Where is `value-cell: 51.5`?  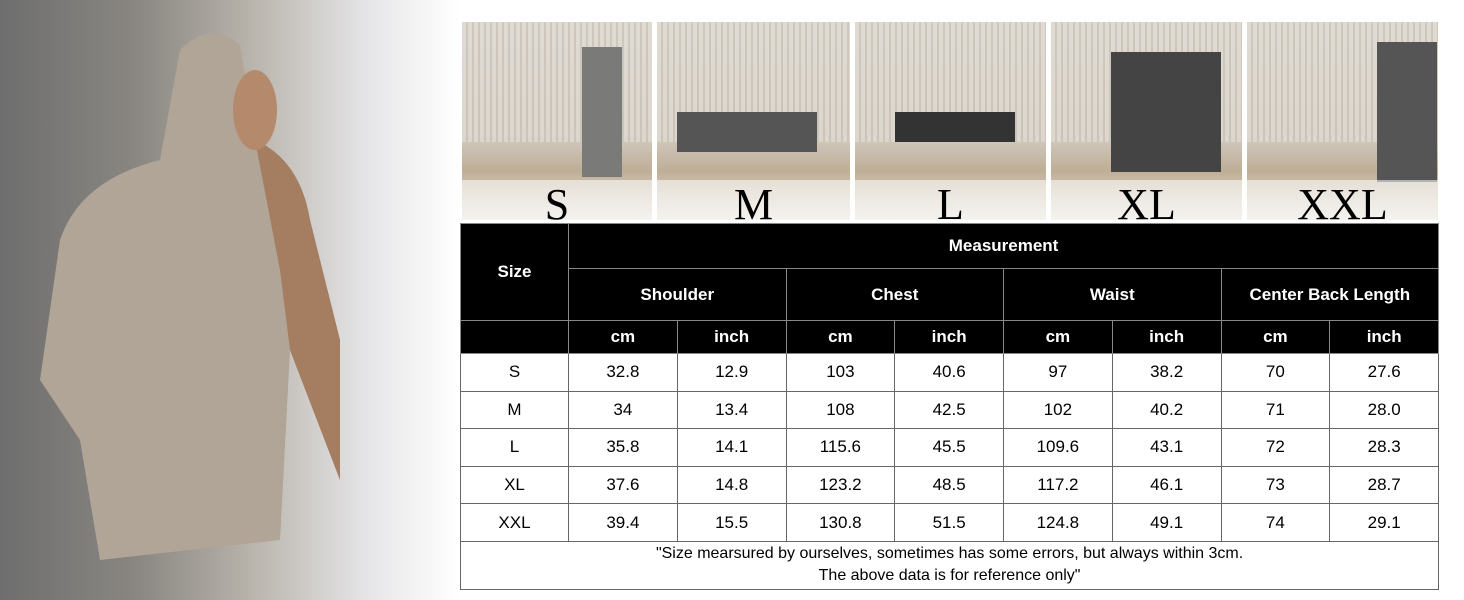
value-cell: 51.5 is located at coordinates (949, 522).